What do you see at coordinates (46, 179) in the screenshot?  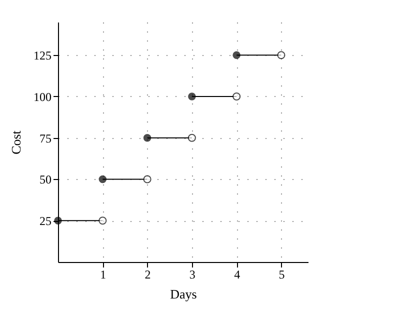 I see `y-tick-label: 50` at bounding box center [46, 179].